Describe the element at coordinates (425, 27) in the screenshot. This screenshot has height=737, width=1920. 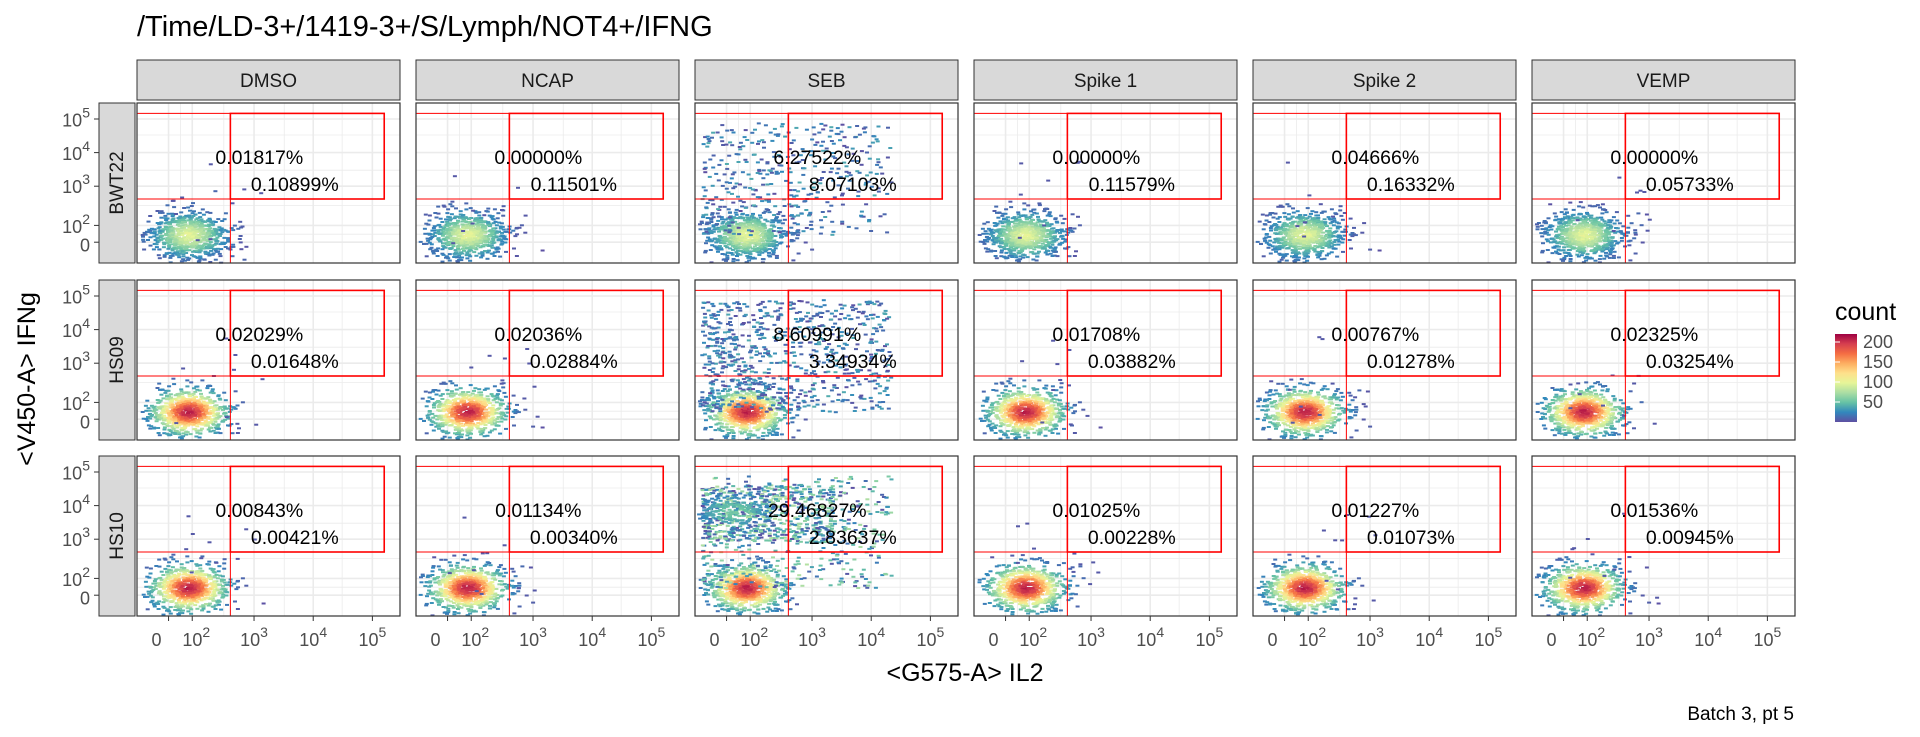
I see `chart-title: /Time/LD-3+/1419-3+/S/Lymph/NOT4+/IFNG` at that location.